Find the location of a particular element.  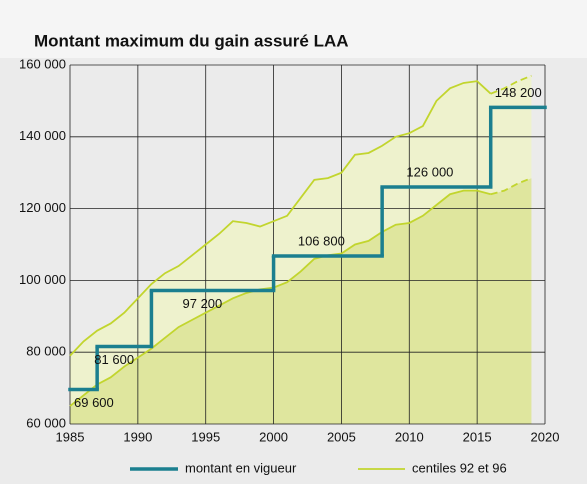

y-tick-label: 160 000 is located at coordinates (42, 63).